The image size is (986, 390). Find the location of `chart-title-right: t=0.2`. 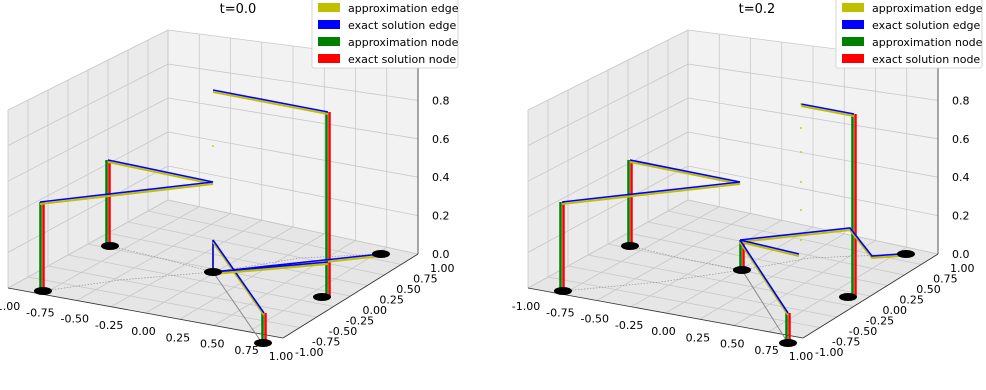

chart-title-right: t=0.2 is located at coordinates (757, 9).